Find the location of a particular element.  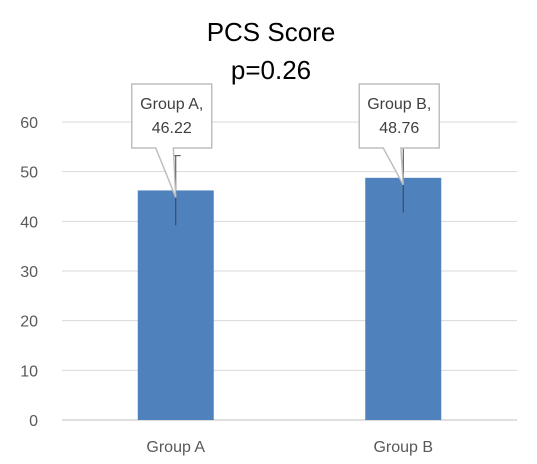

data-label: 46.22 is located at coordinates (172, 128).